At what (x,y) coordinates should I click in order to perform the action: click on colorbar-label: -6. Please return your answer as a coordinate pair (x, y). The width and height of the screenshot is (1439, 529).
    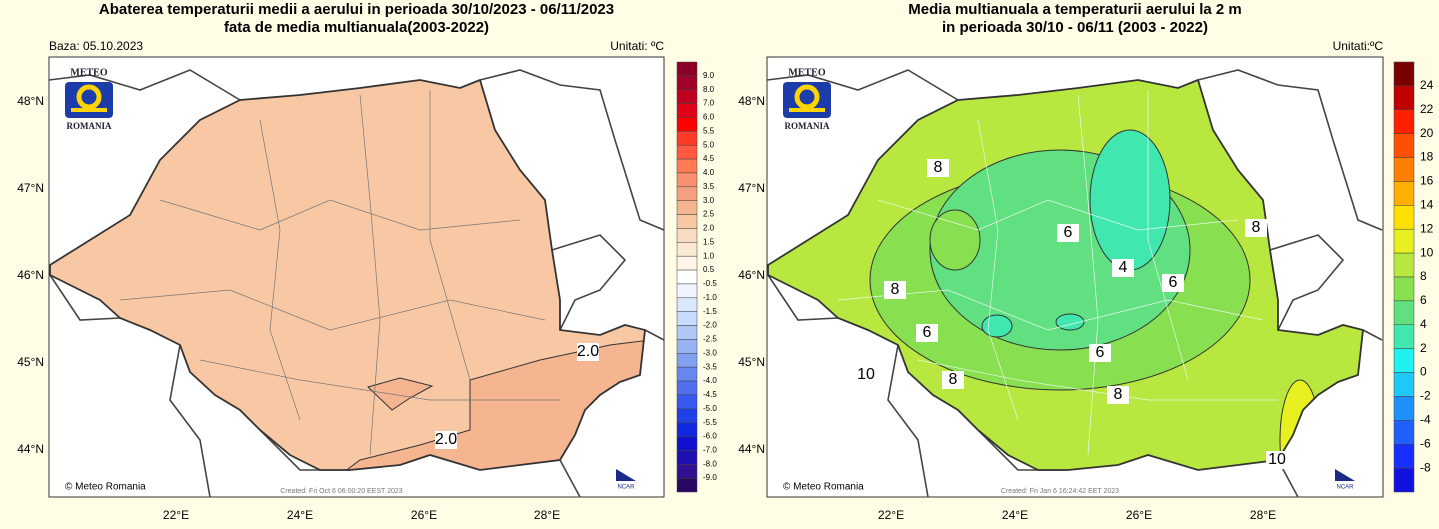
    Looking at the image, I should click on (1425, 443).